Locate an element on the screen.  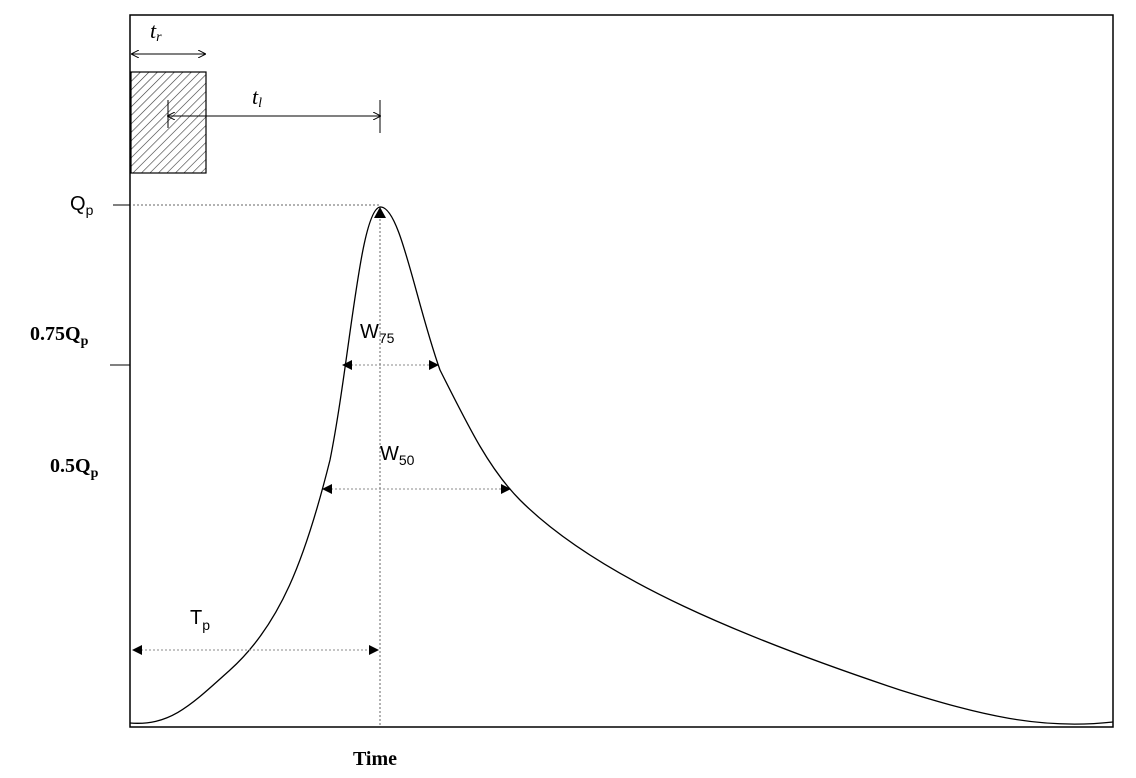
w75-label: W75 is located at coordinates (377, 333).